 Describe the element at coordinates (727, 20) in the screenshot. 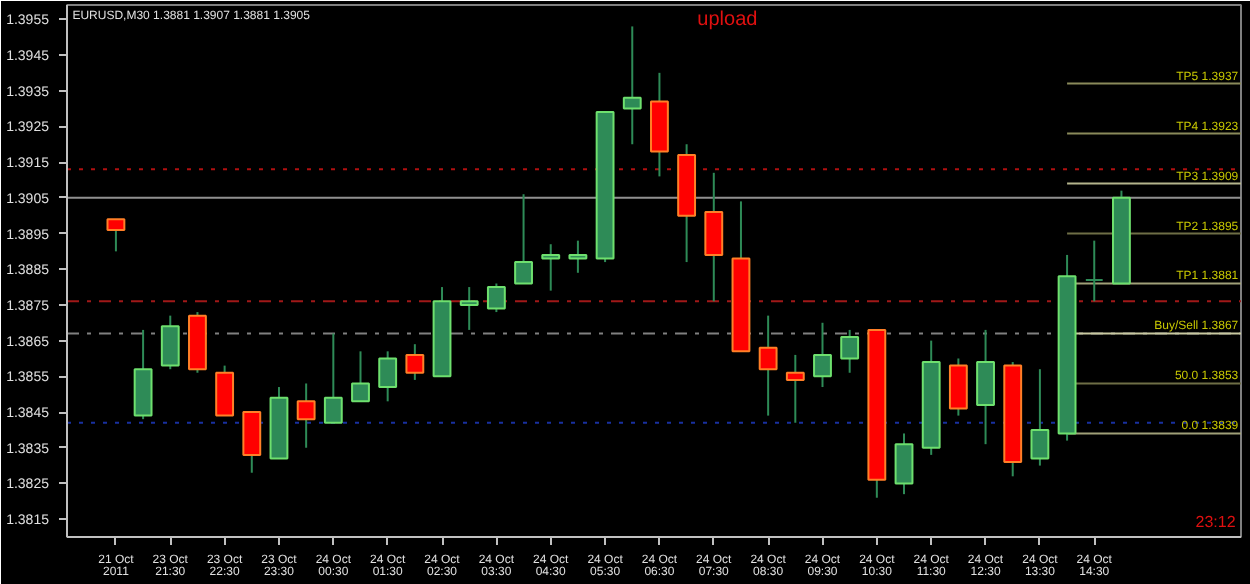

I see `annotation: upload` at that location.